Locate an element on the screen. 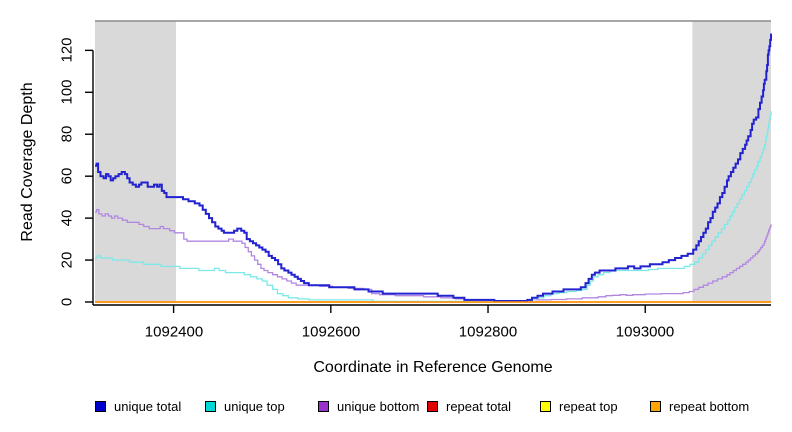 The height and width of the screenshot is (432, 792). legend-swatch-repeat-bottom-icon is located at coordinates (655, 406).